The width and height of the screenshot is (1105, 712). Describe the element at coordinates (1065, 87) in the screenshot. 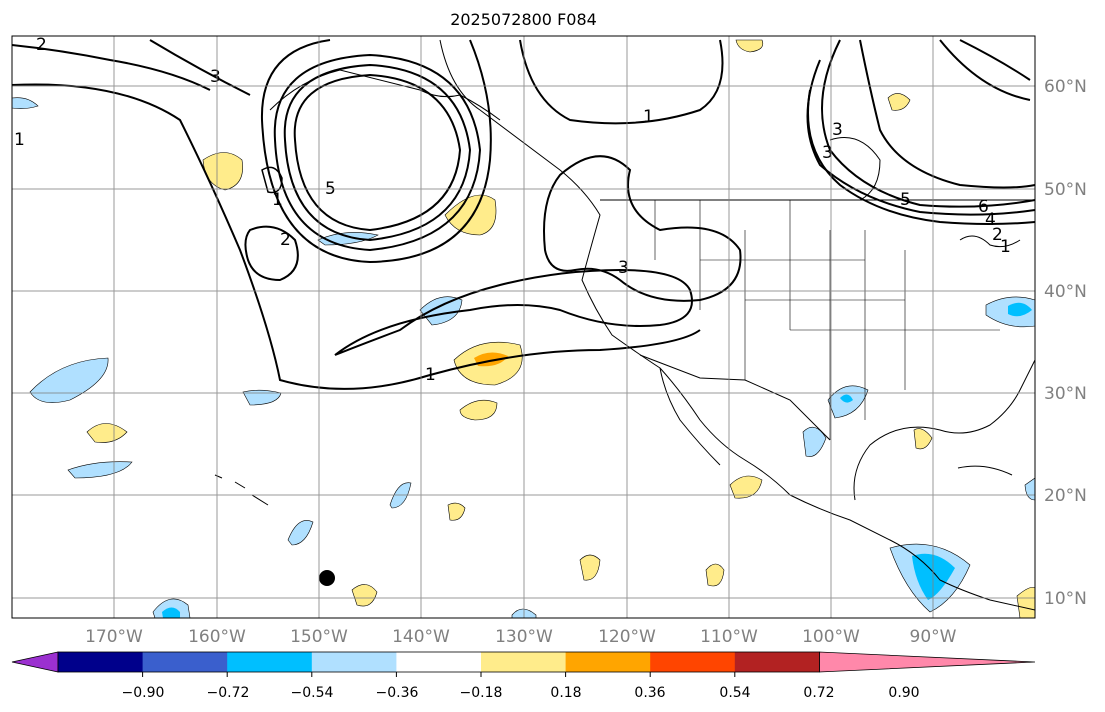

I see `lat-label: 60°N` at that location.